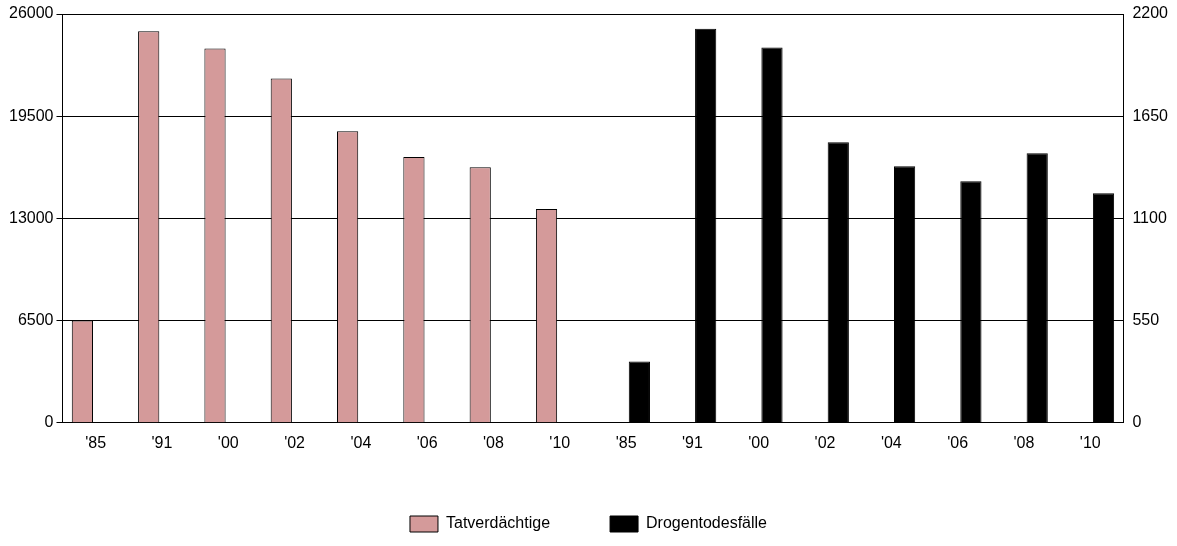 Image resolution: width=1177 pixels, height=546 pixels. Describe the element at coordinates (31, 115) in the screenshot. I see `y-tick-label: 19500` at that location.